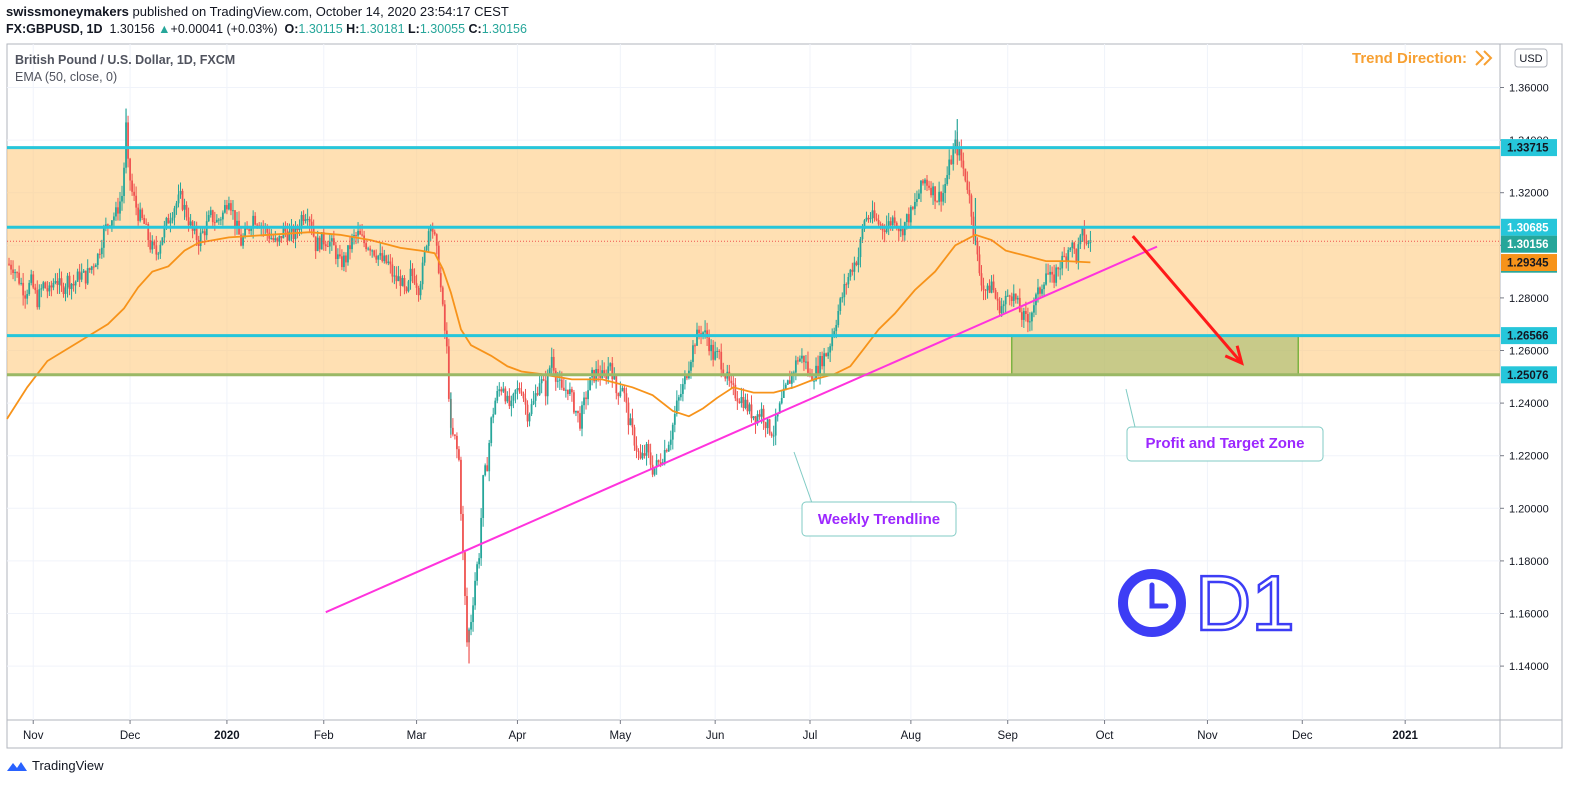 The image size is (1588, 795). Describe the element at coordinates (68, 765) in the screenshot. I see `tradingview-brand: TradingView` at that location.